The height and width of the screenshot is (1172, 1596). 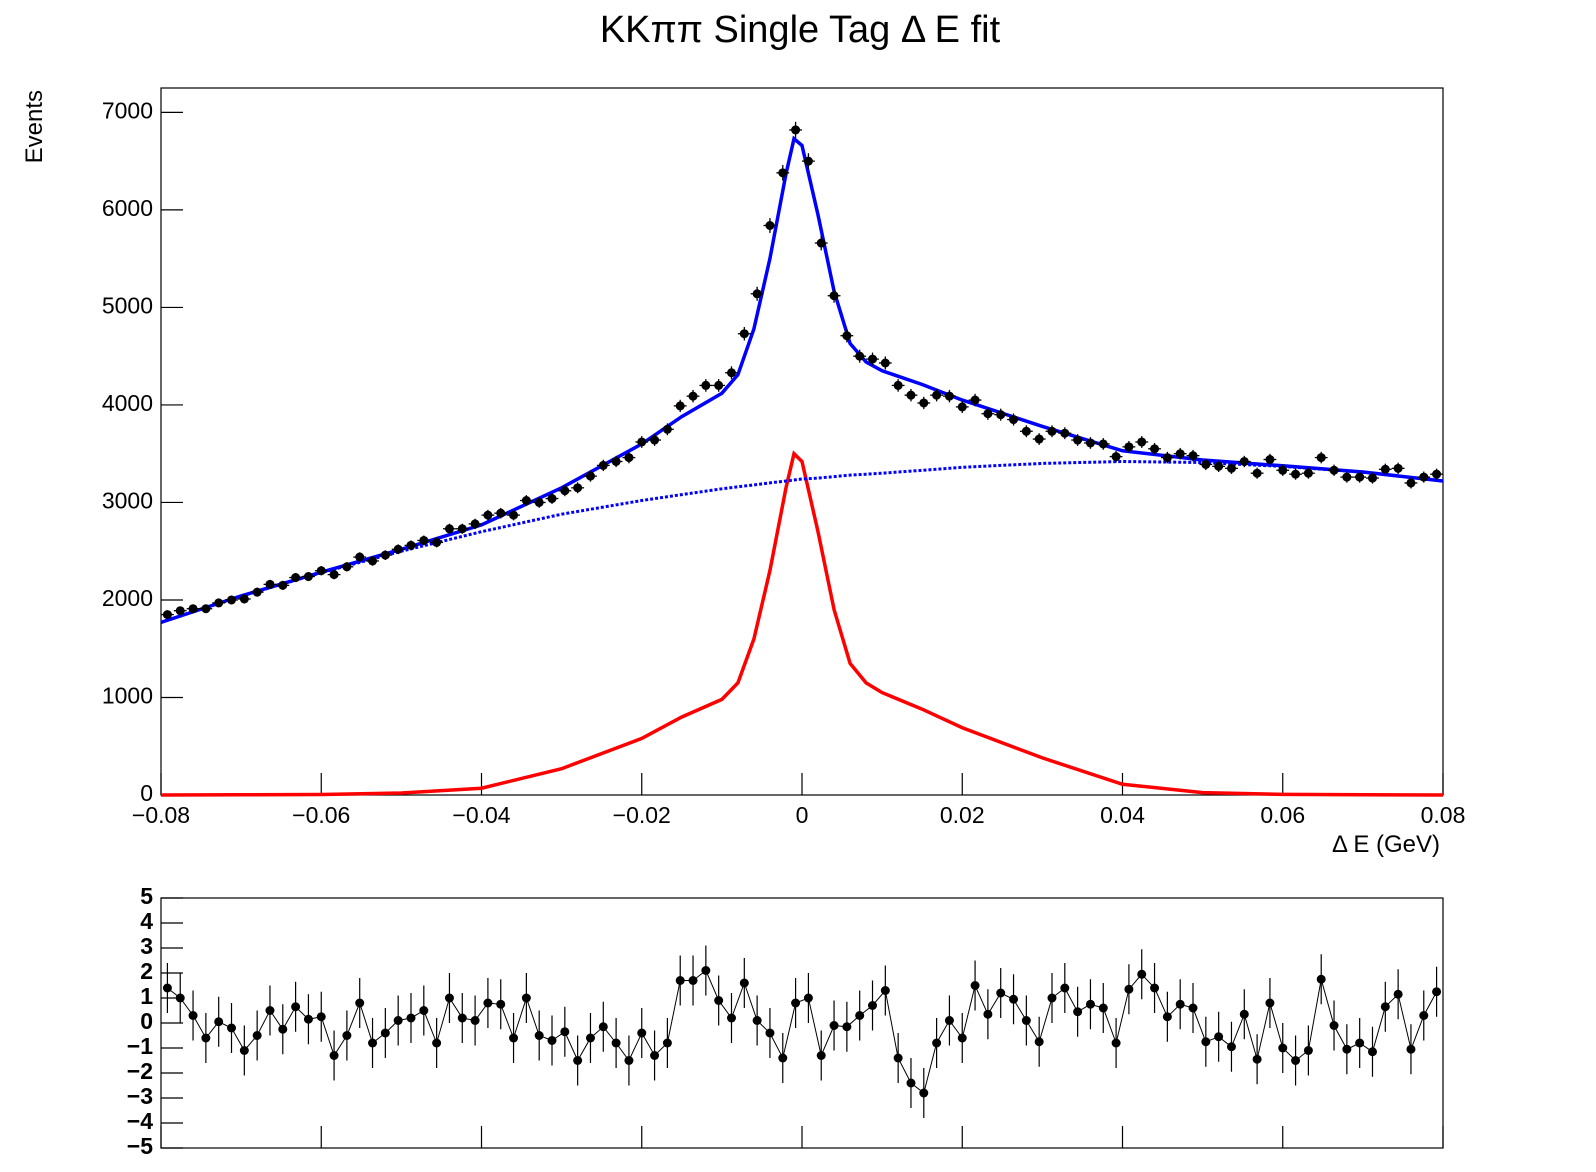 What do you see at coordinates (127, 501) in the screenshot?
I see `y-tick-label: 3000` at bounding box center [127, 501].